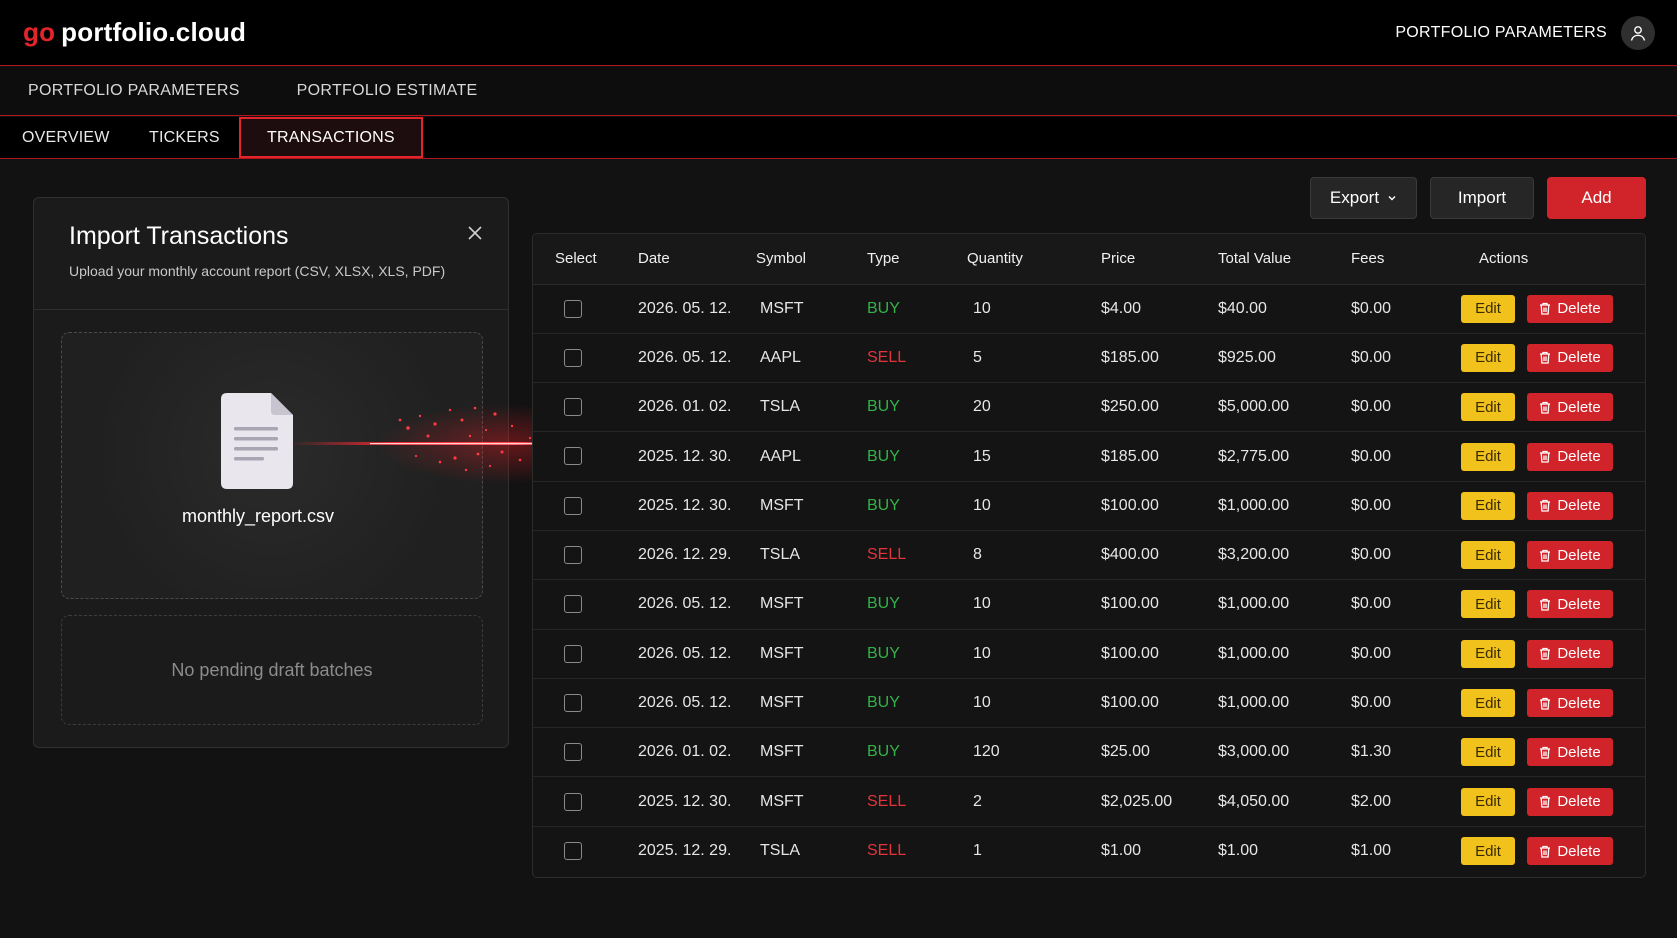 The width and height of the screenshot is (1677, 938). Describe the element at coordinates (272, 465) in the screenshot. I see `file-dropzone: monthly_report.csv` at that location.